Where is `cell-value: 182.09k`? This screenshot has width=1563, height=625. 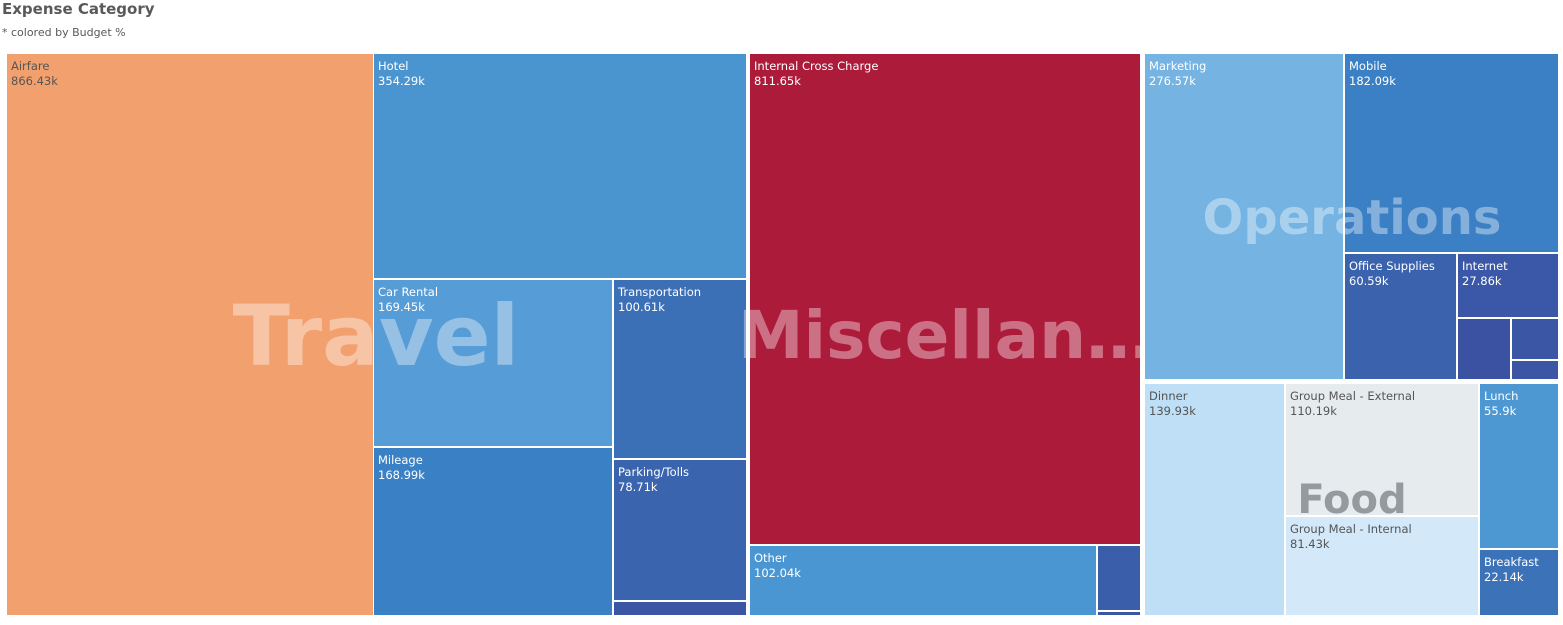 cell-value: 182.09k is located at coordinates (1372, 81).